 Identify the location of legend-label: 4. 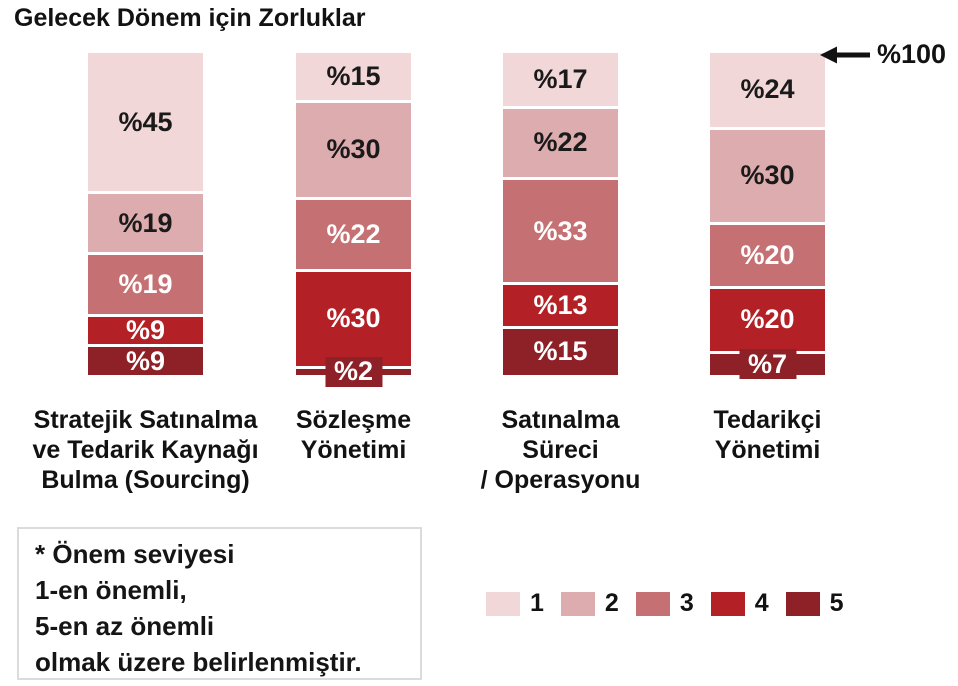
(761, 603).